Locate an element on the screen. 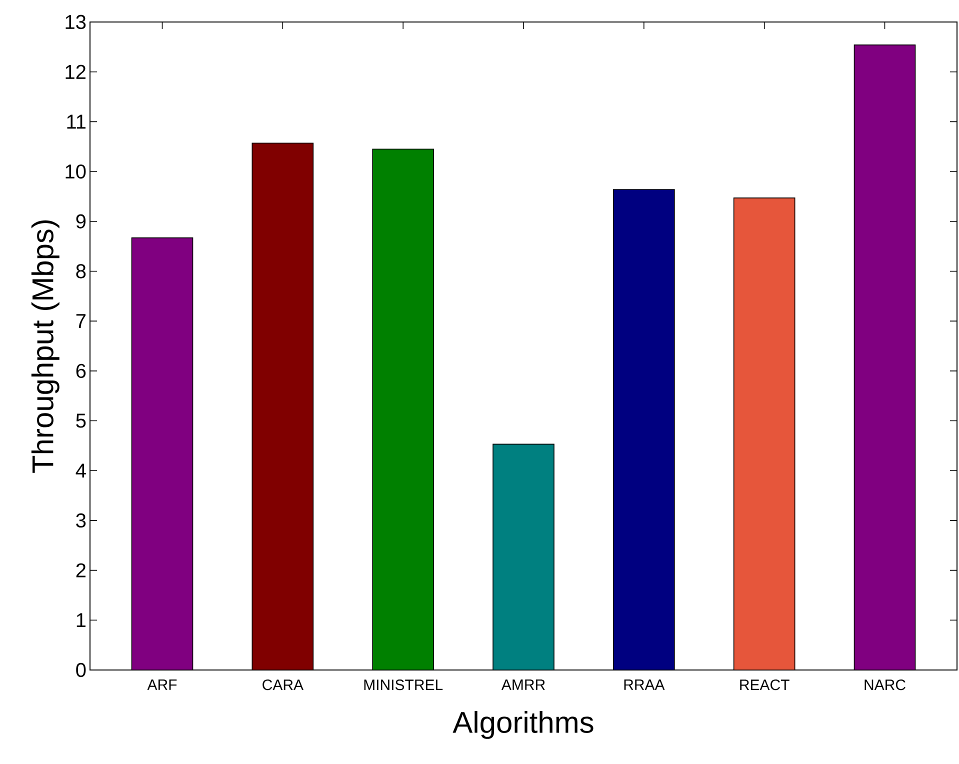 This screenshot has width=959, height=764. x-tick-label: ARF is located at coordinates (162, 685).